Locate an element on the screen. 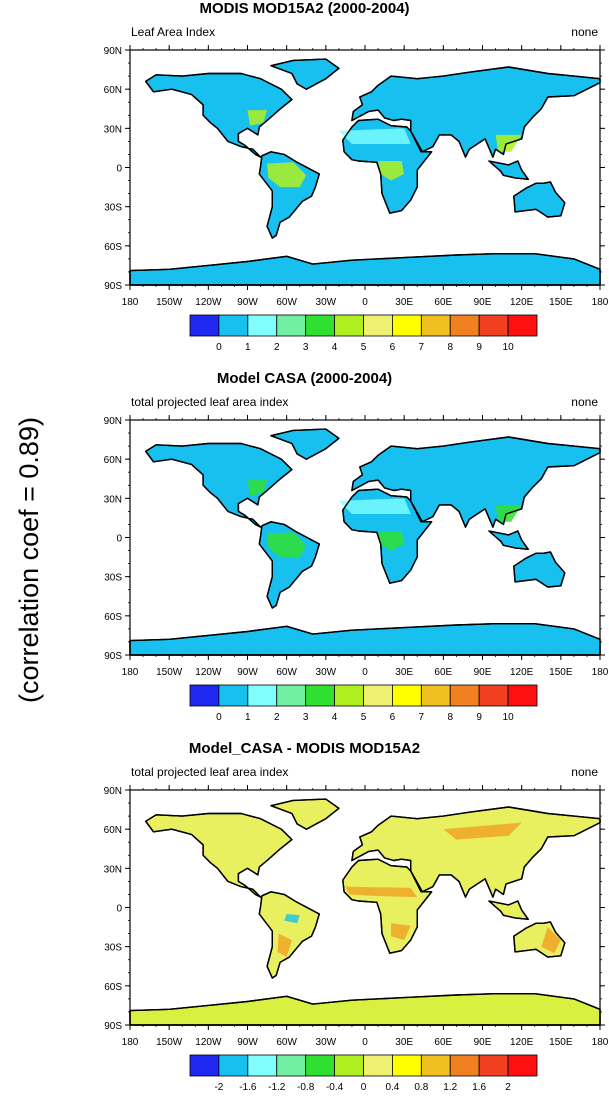 The image size is (609, 1101). lon-tick-label: 30W is located at coordinates (326, 302).